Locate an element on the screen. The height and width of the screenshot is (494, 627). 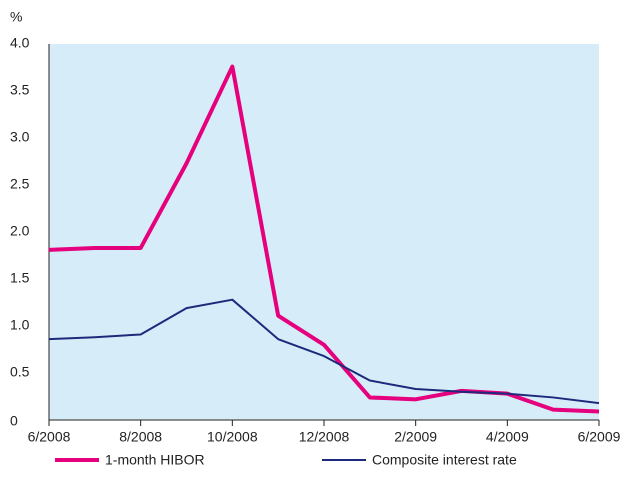
y-tick-label: 1.5 is located at coordinates (20, 278).